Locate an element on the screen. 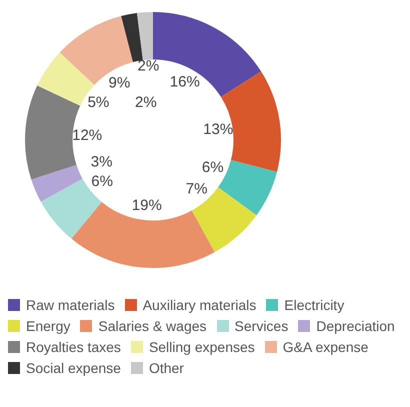 The height and width of the screenshot is (407, 410). data-label: 5% is located at coordinates (99, 103).